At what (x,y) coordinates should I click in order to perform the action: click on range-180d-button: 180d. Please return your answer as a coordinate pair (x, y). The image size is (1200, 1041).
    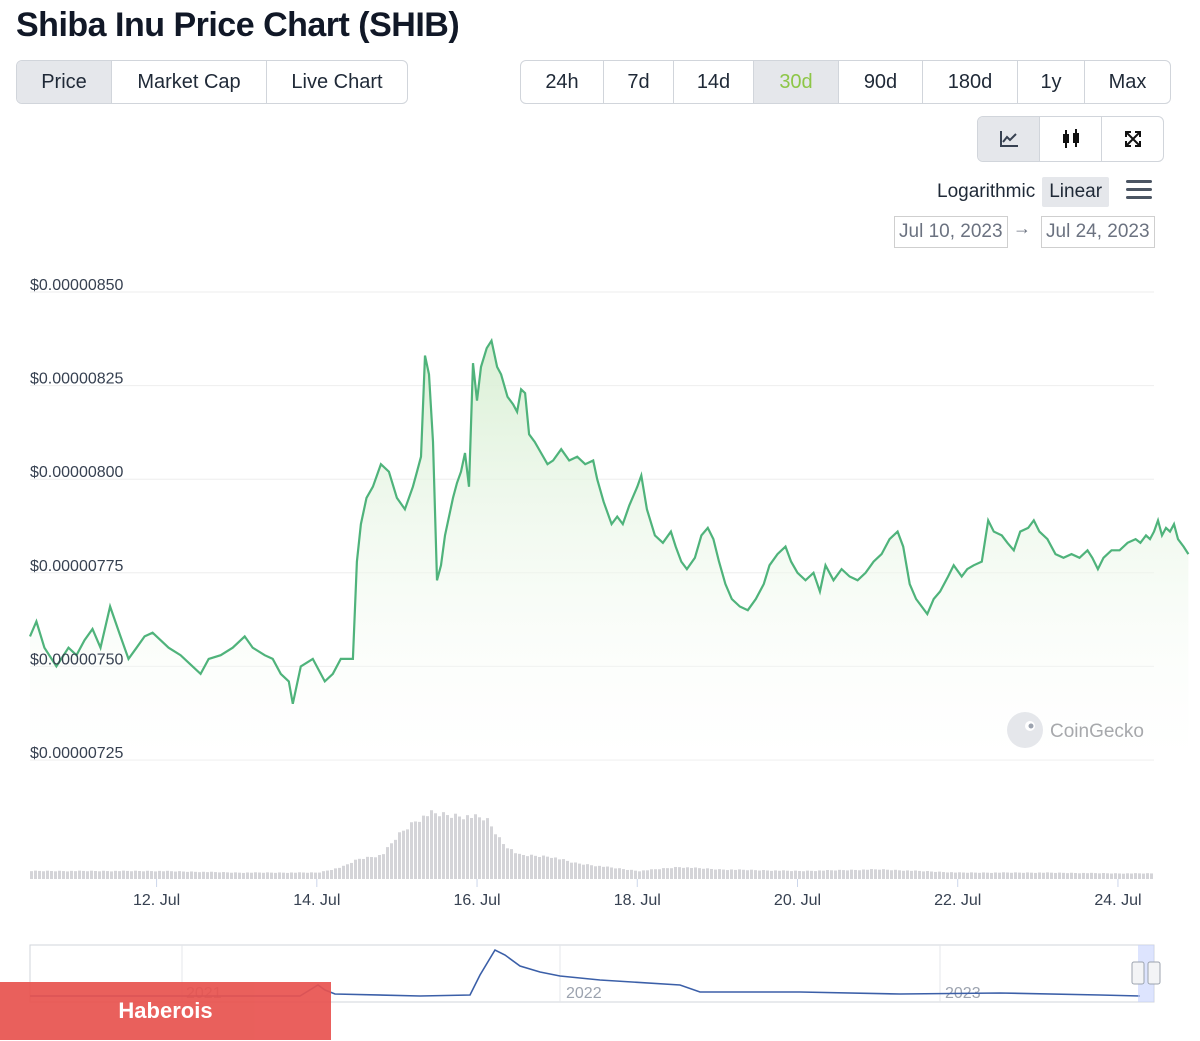
    Looking at the image, I should click on (970, 82).